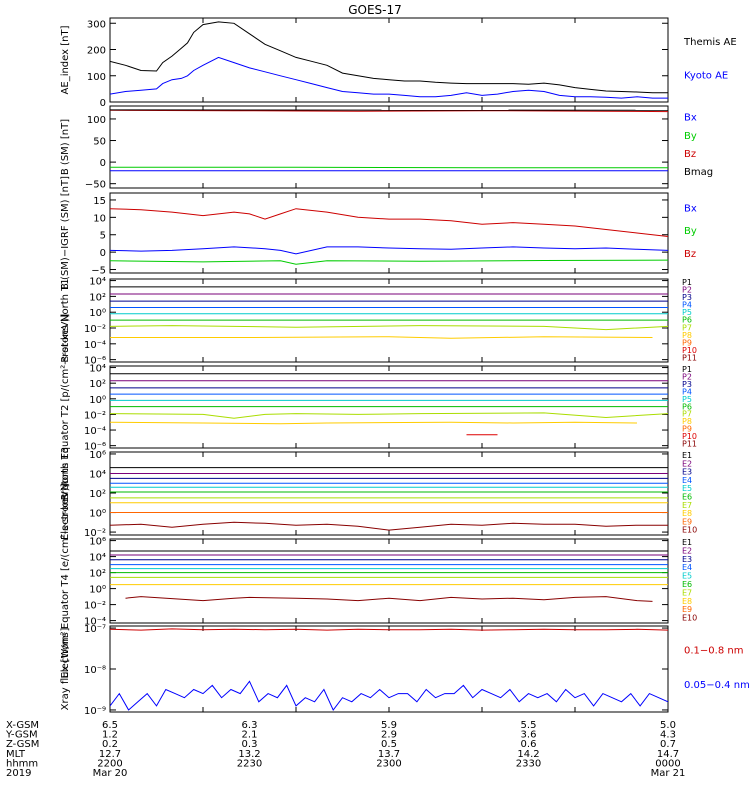 This screenshot has width=750, height=800. I want to click on legend-label: Kyoto AE, so click(706, 75).